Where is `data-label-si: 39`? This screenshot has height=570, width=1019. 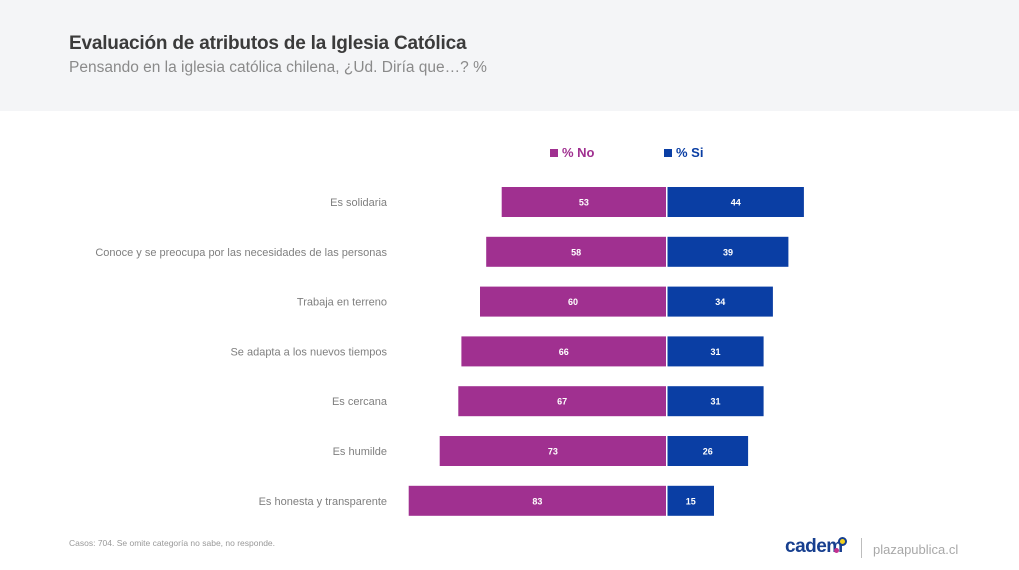 data-label-si: 39 is located at coordinates (728, 252).